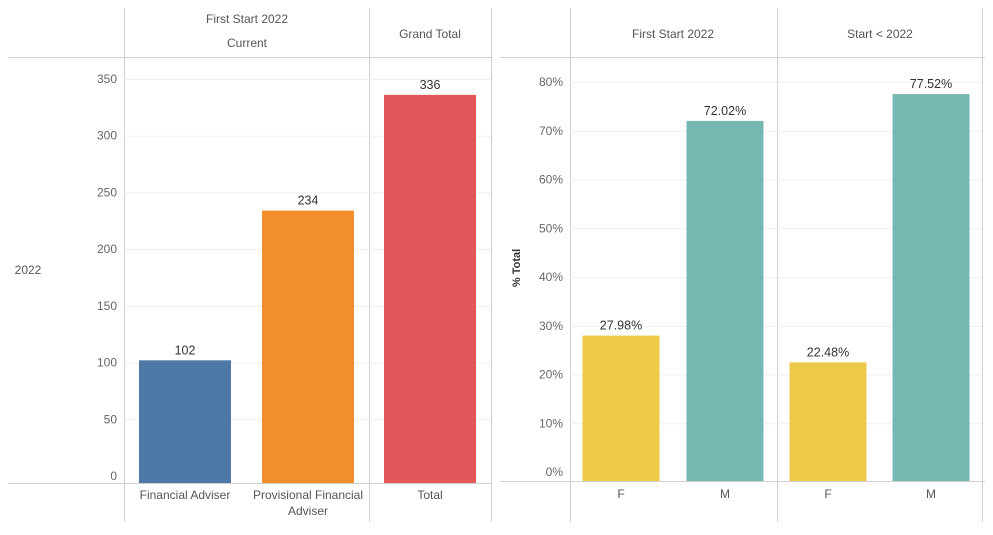 Image resolution: width=993 pixels, height=535 pixels. I want to click on left-y-tick-label: 250, so click(107, 192).